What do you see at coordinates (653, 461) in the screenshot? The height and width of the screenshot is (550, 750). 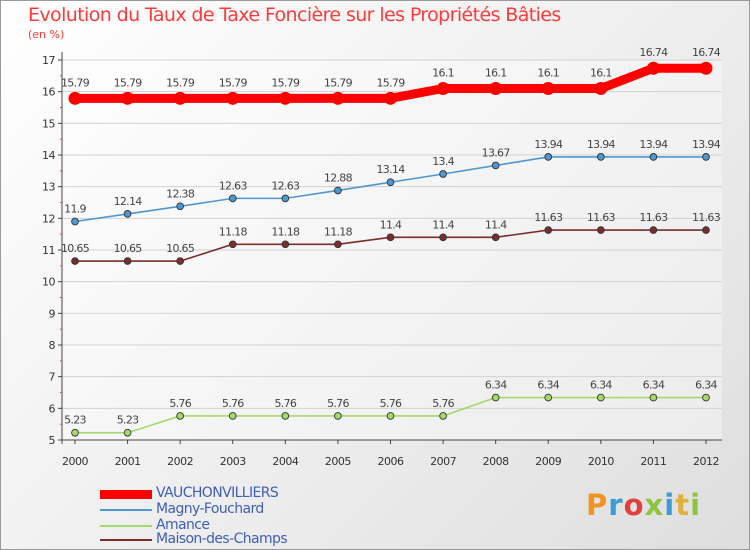 I see `x-tick-label: 2011` at bounding box center [653, 461].